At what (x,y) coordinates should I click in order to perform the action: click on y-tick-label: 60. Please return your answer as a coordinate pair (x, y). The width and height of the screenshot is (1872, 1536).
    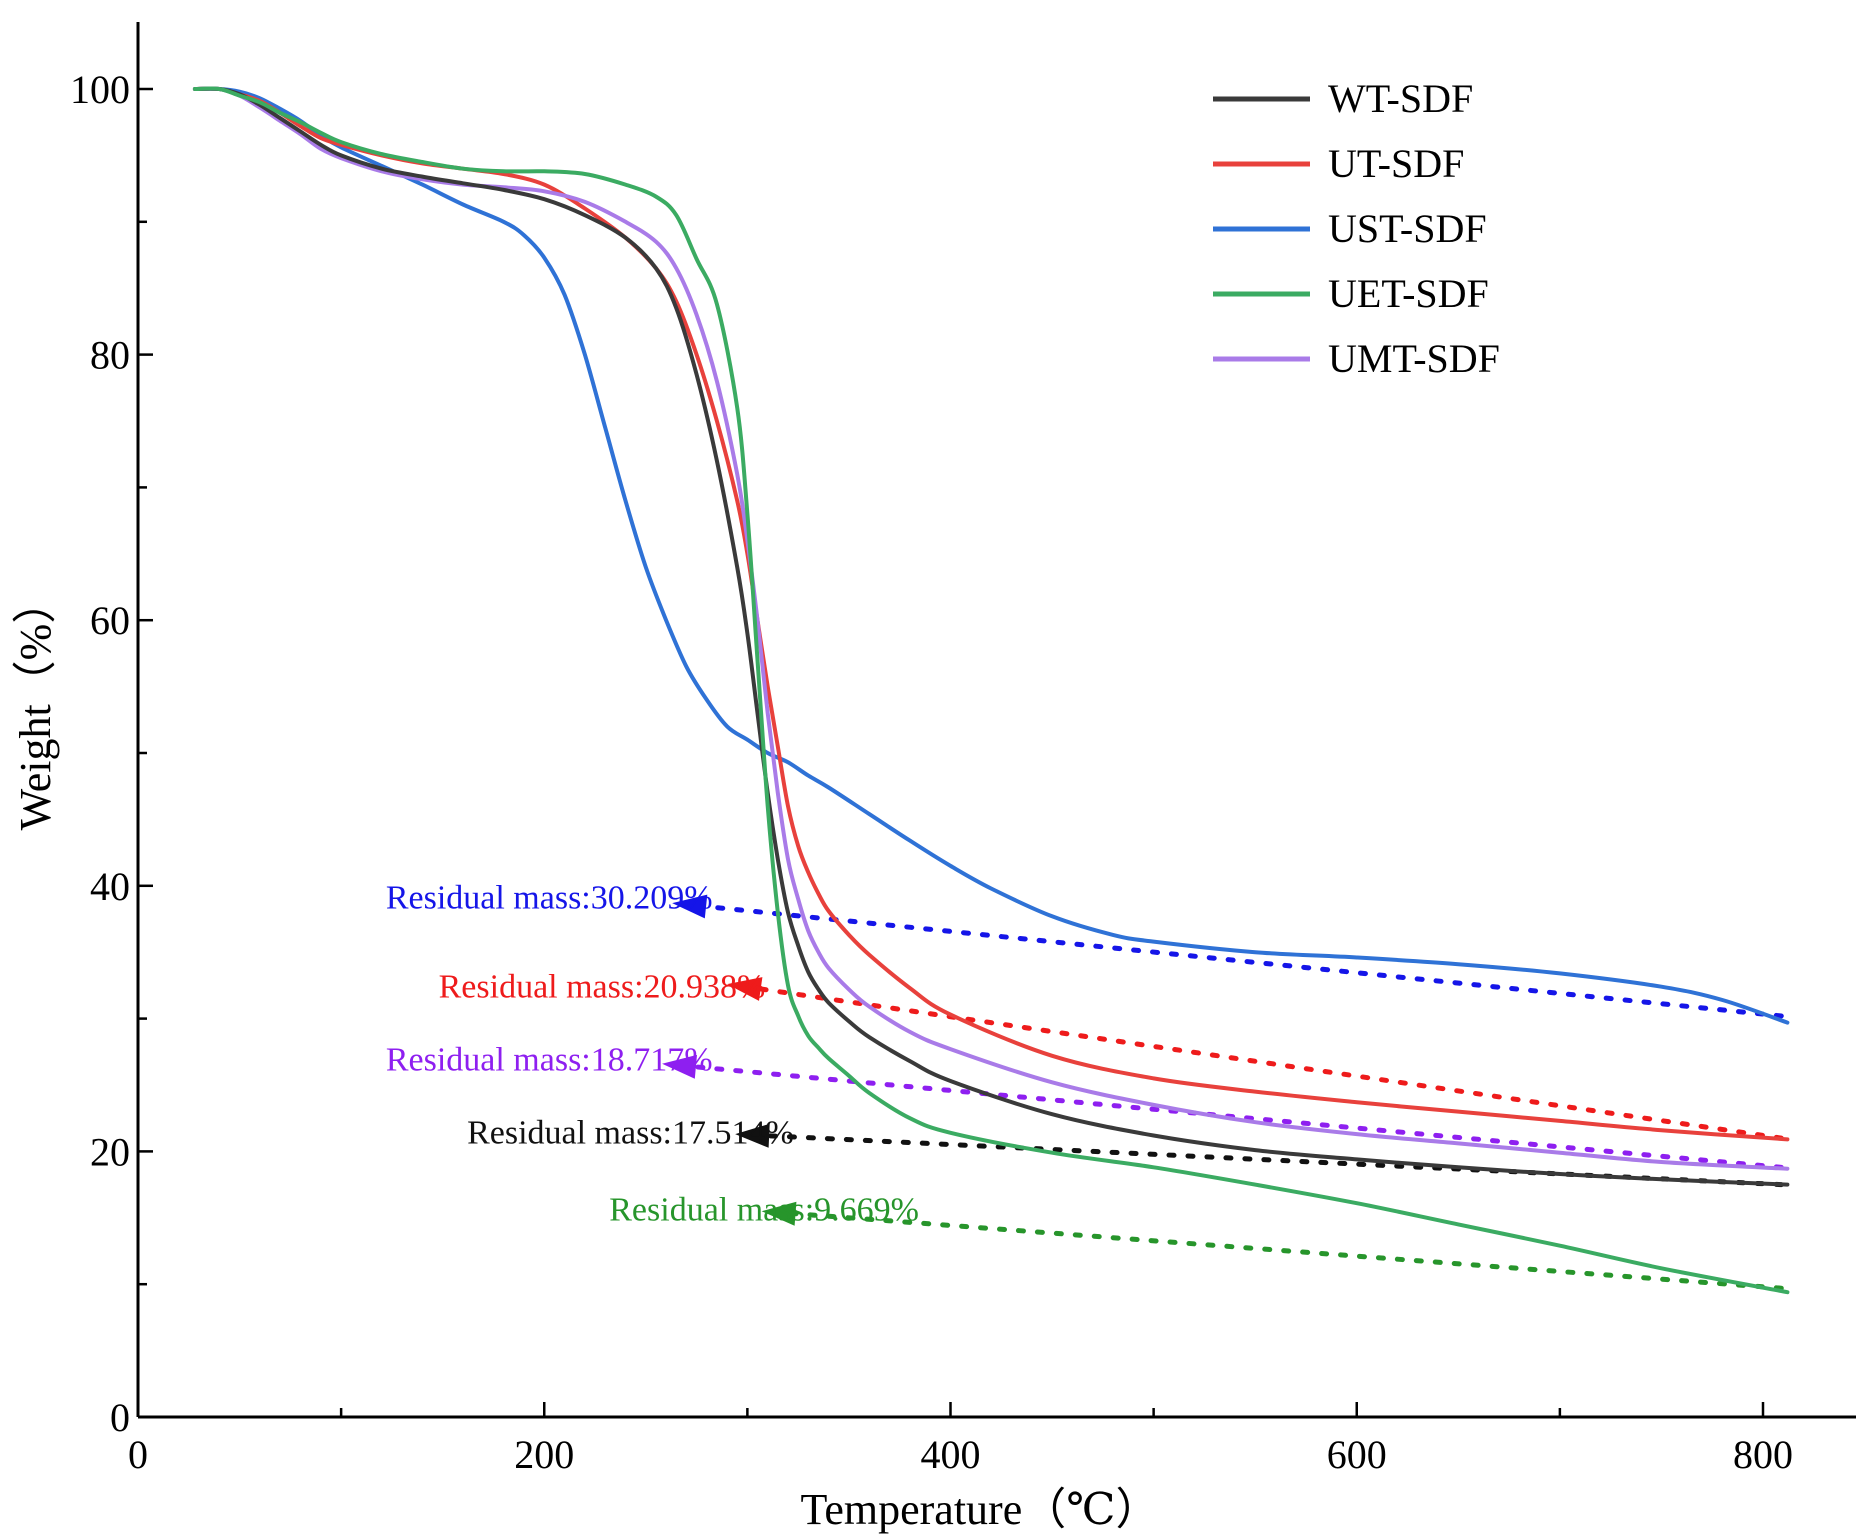
    Looking at the image, I should click on (110, 620).